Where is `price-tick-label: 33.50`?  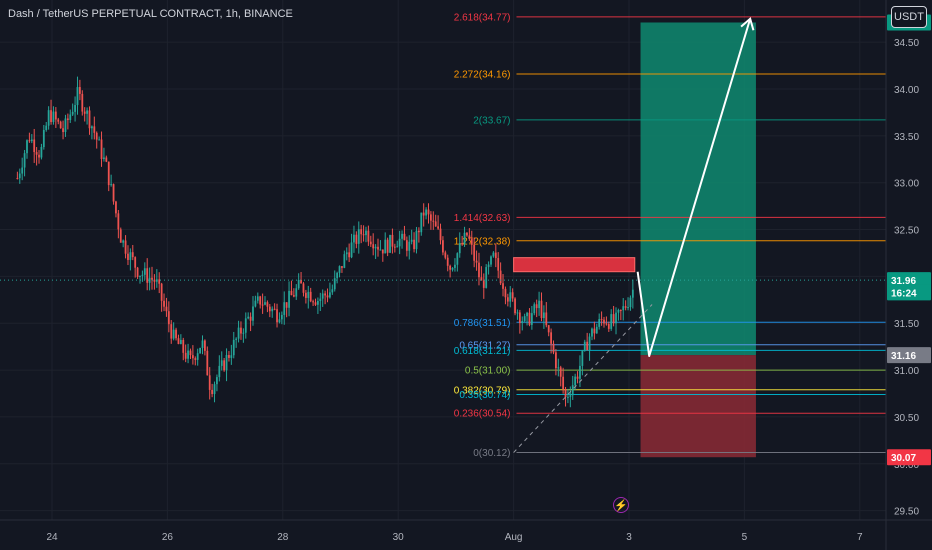
price-tick-label: 33.50 is located at coordinates (906, 137).